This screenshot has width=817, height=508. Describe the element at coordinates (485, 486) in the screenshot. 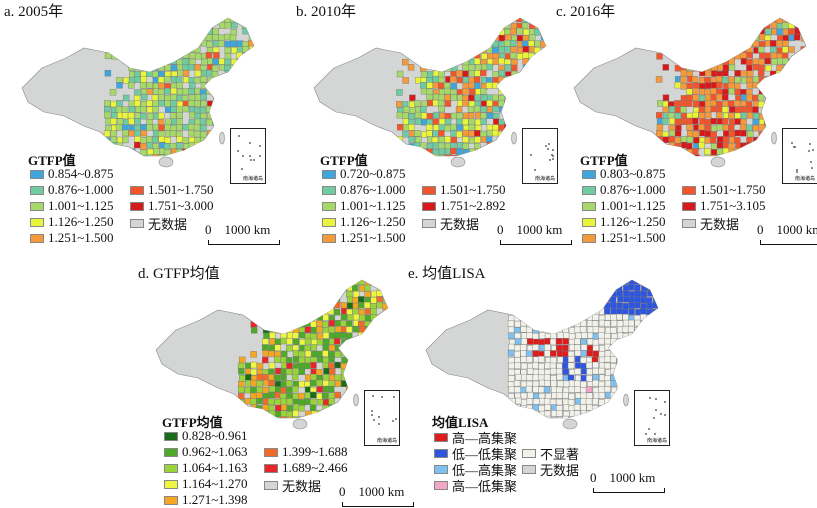

I see `legend-label: 高—低集聚` at that location.